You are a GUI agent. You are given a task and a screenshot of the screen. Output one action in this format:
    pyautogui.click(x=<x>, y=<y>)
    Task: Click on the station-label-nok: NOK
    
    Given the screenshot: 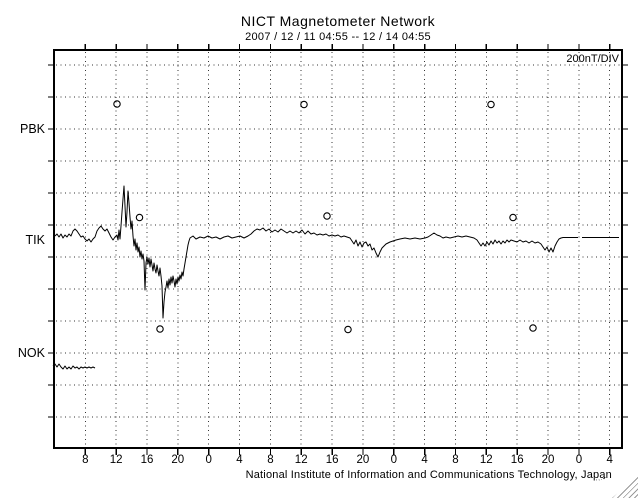 What is the action you would take?
    pyautogui.click(x=32, y=353)
    